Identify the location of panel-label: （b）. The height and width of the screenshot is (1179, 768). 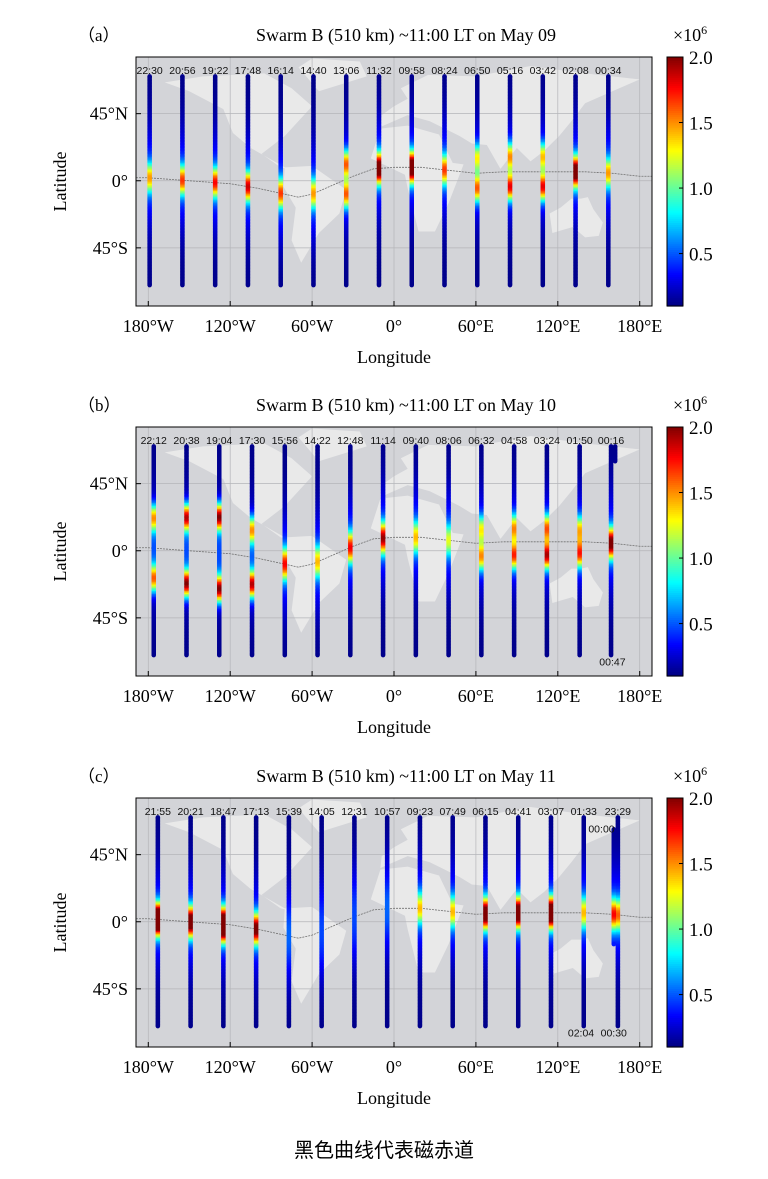
(99, 405).